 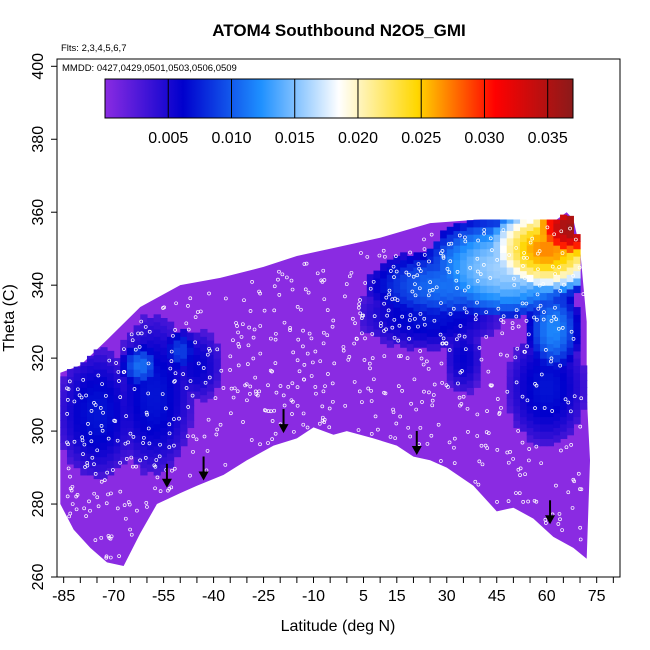 What do you see at coordinates (295, 138) in the screenshot?
I see `colorbar-tick-label: 0.015` at bounding box center [295, 138].